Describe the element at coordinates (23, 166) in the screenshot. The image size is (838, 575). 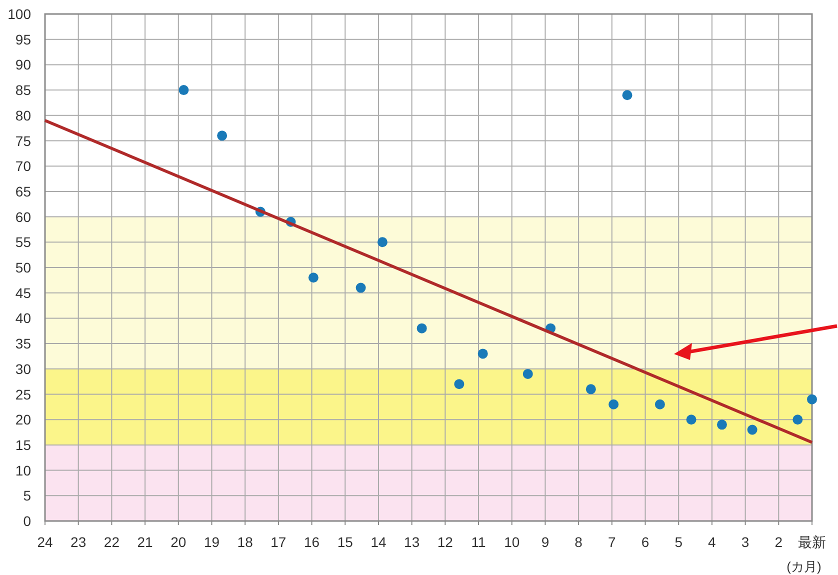
I see `y-tick-label: 70` at that location.